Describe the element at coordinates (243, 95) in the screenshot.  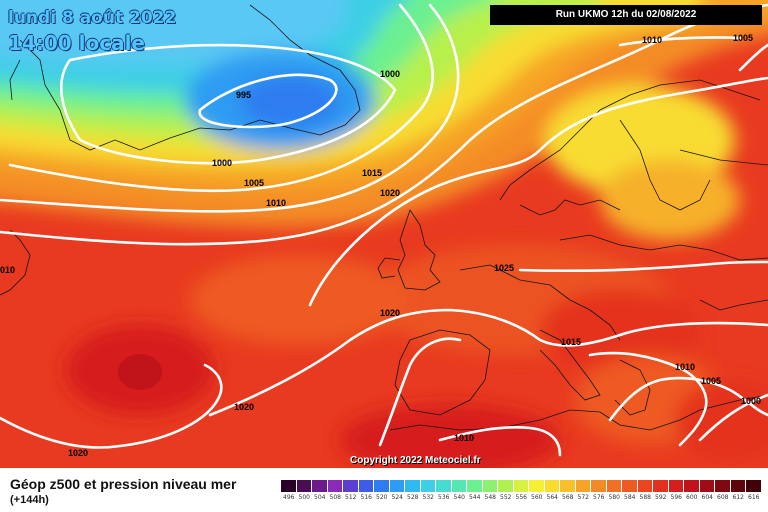
I see `isobar-label: 995` at that location.